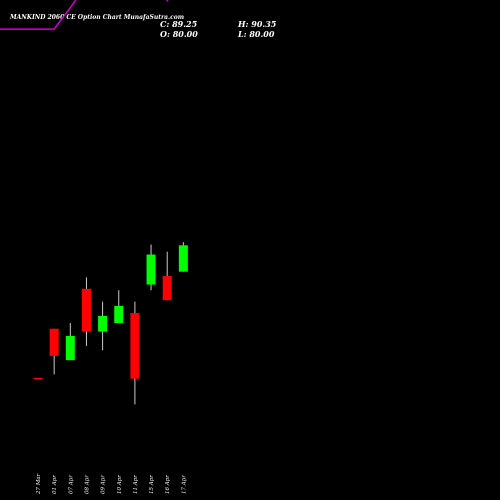 This screenshot has height=500, width=500. What do you see at coordinates (179, 24) in the screenshot?
I see `close-readout: C: 89.25` at bounding box center [179, 24].